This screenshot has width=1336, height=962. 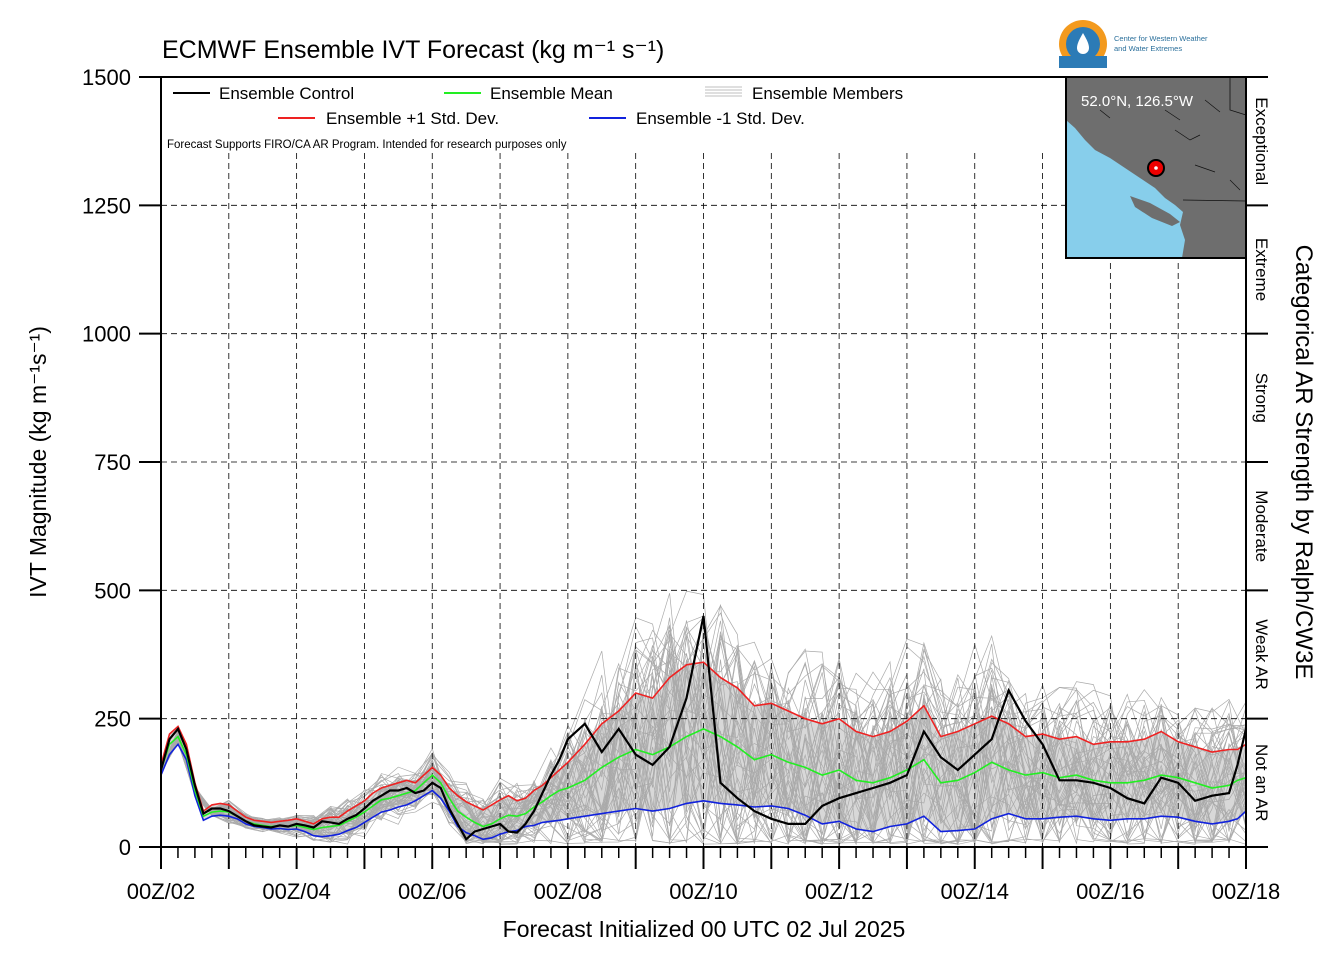 I want to click on legend-label-control: Ensemble Control, so click(x=286, y=93).